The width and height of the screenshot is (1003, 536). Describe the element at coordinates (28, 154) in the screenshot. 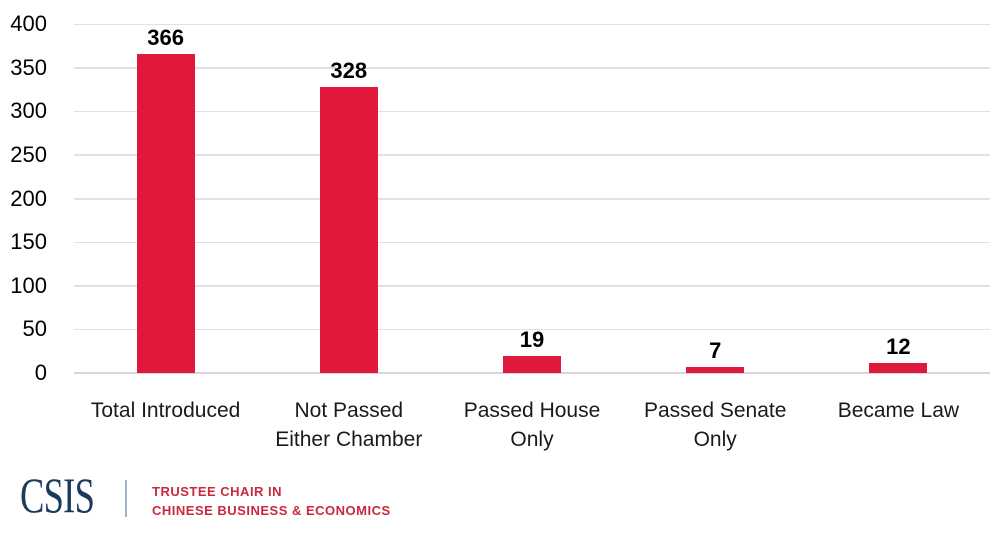

I see `y-axis-tick-label: 250` at that location.